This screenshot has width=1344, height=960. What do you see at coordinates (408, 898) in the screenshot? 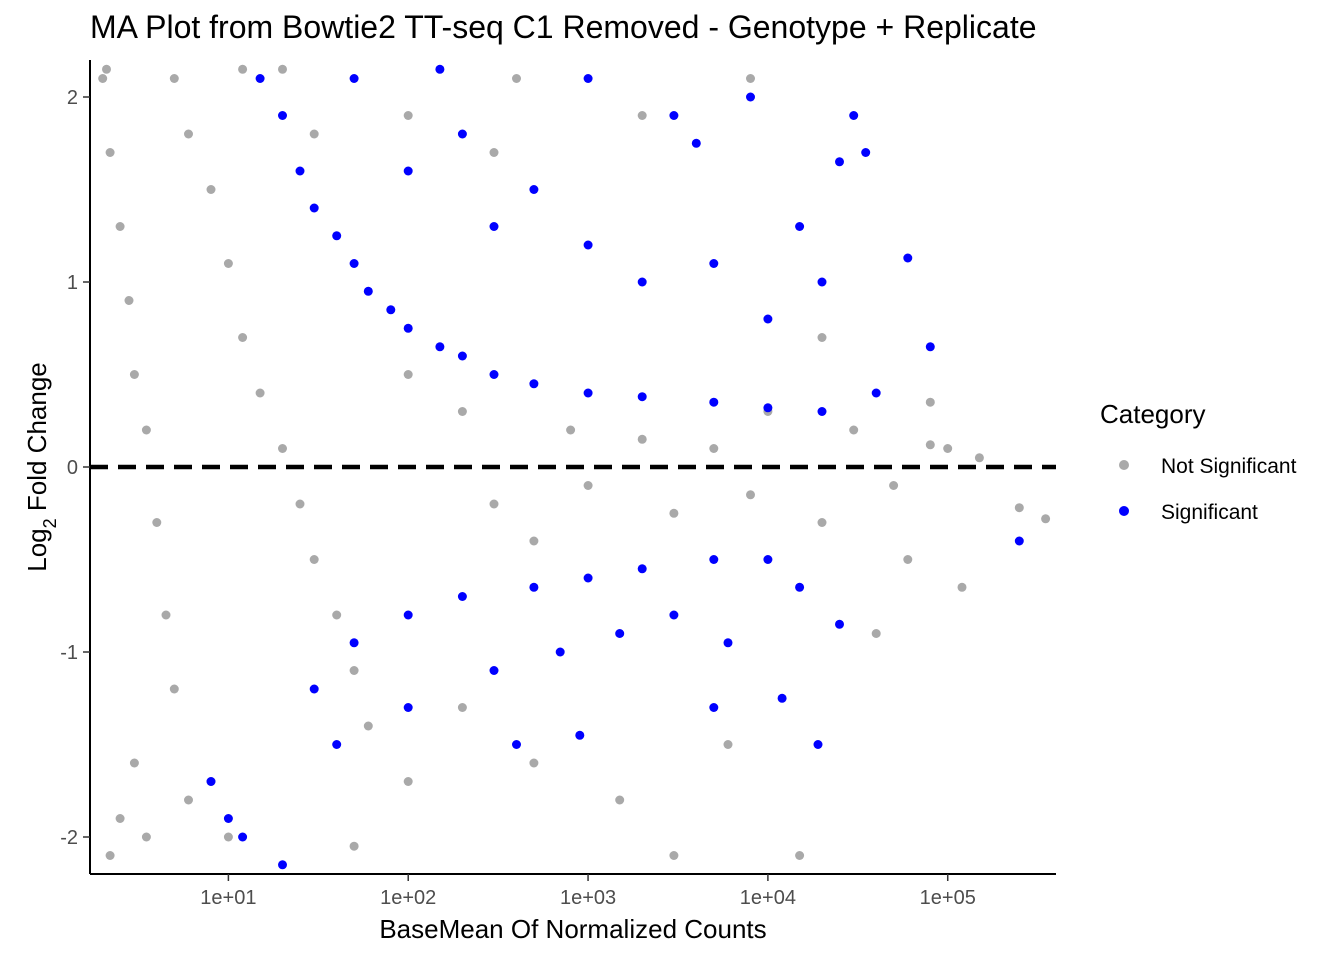
I see `x-tick-label: 1e+02` at bounding box center [408, 898].